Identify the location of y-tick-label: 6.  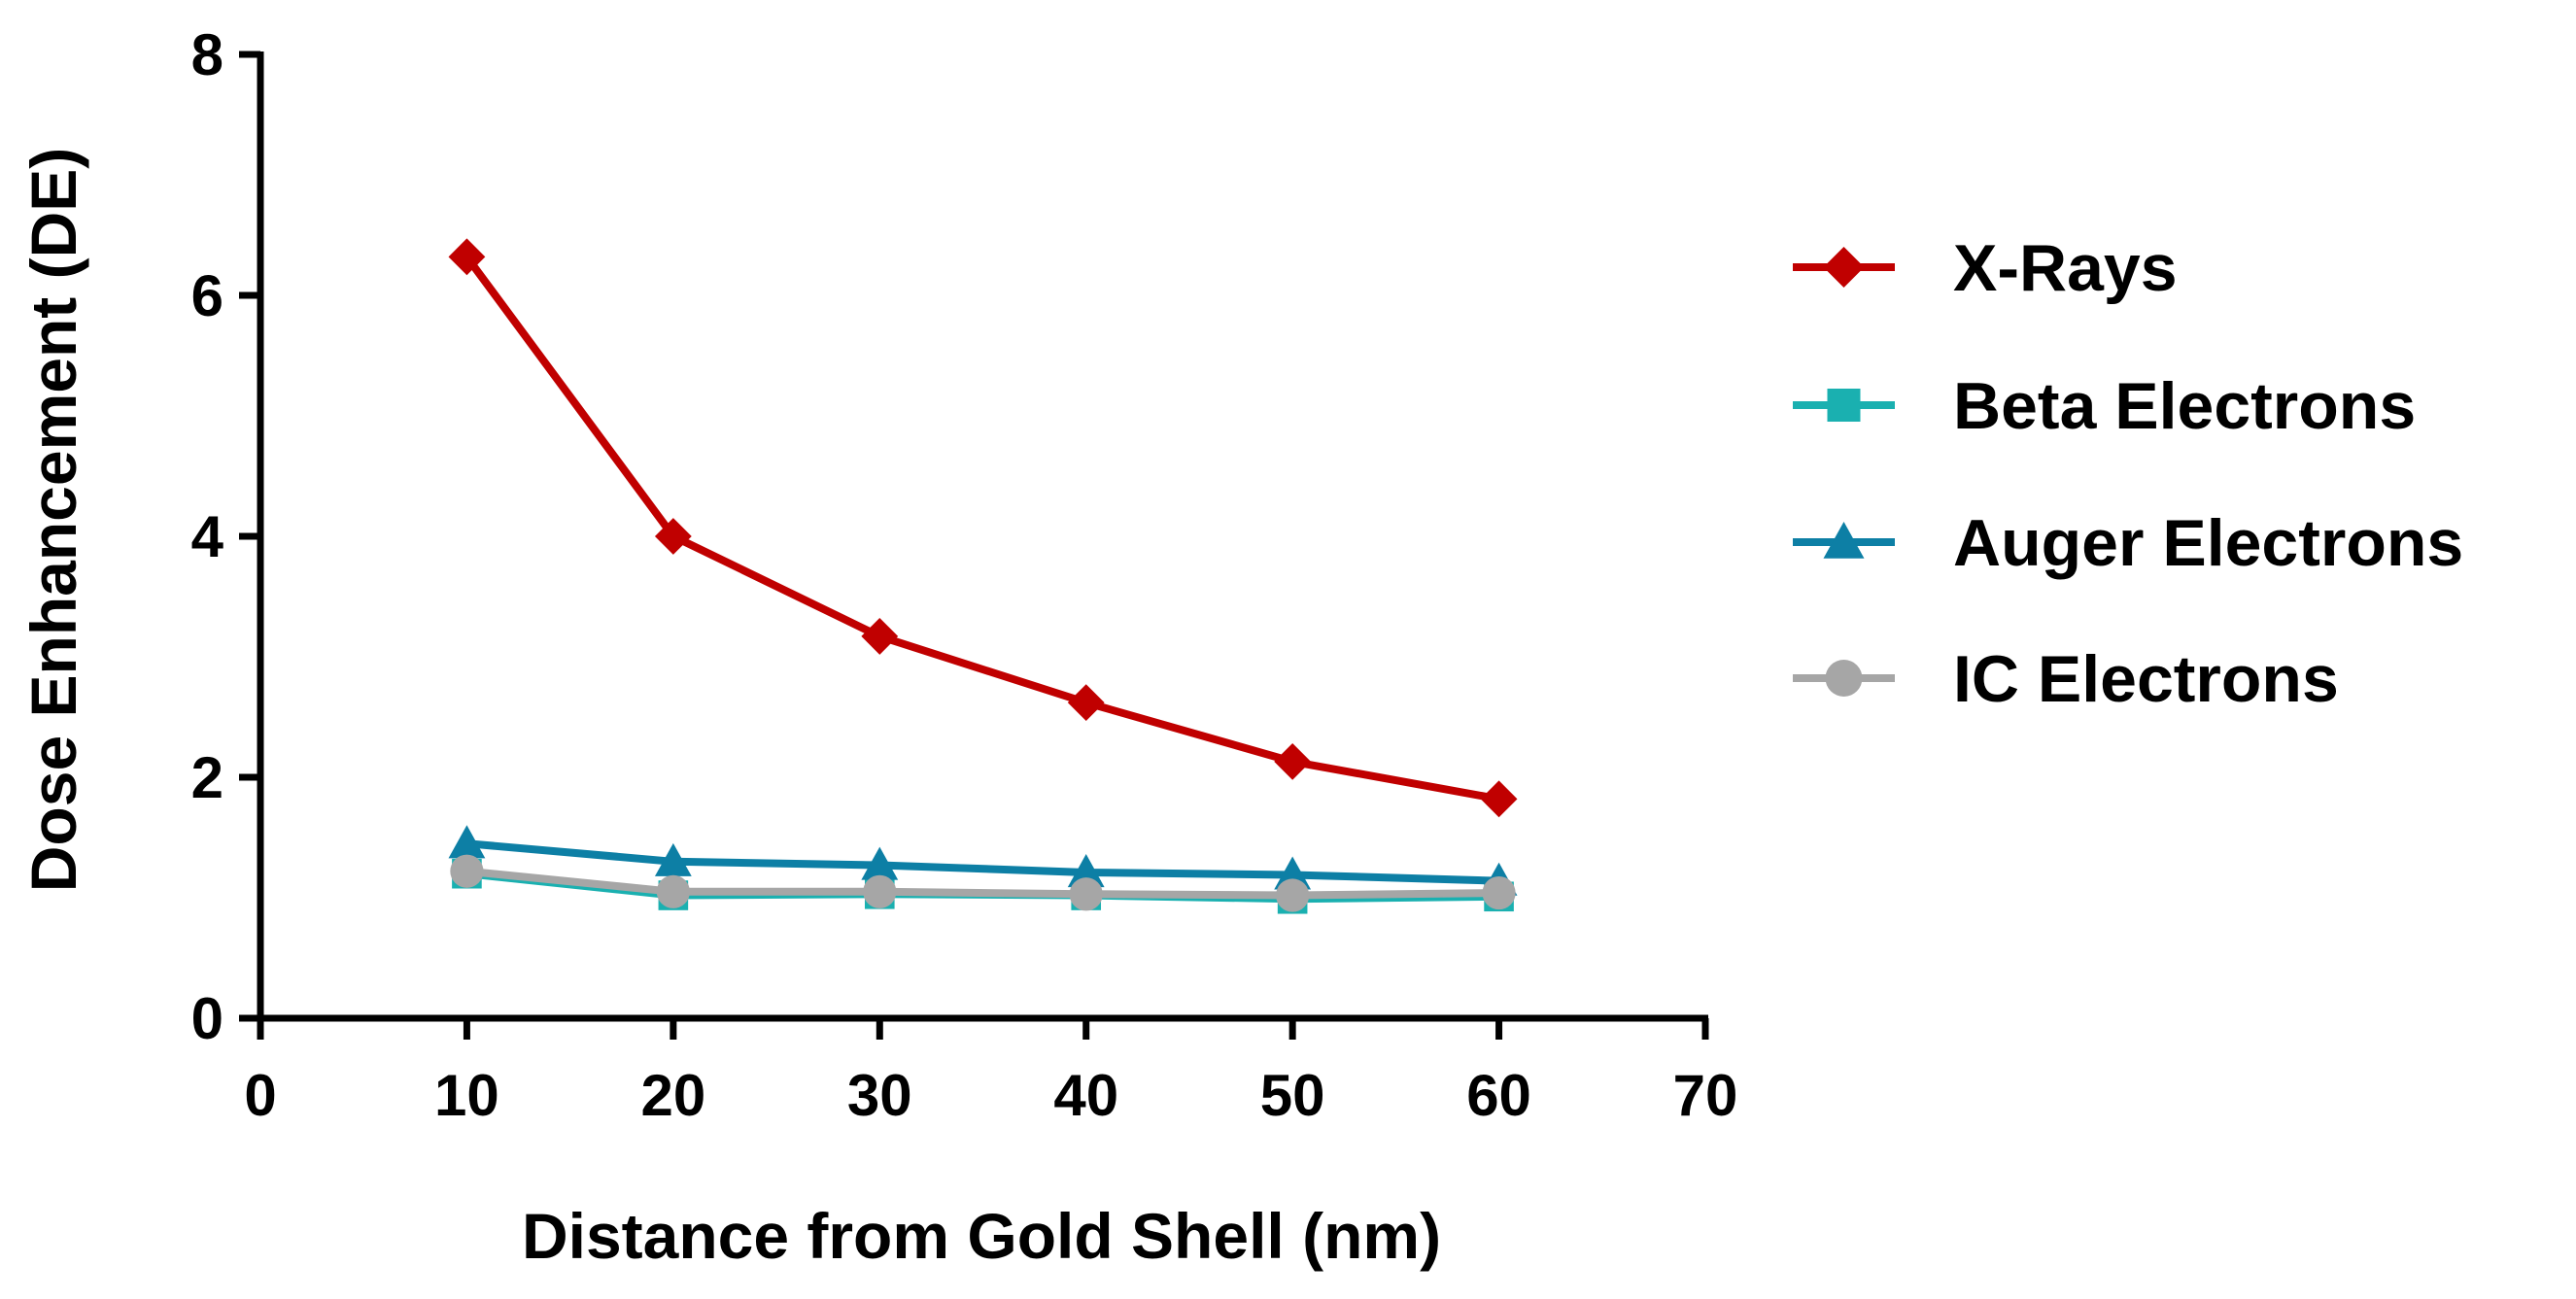
(207, 295).